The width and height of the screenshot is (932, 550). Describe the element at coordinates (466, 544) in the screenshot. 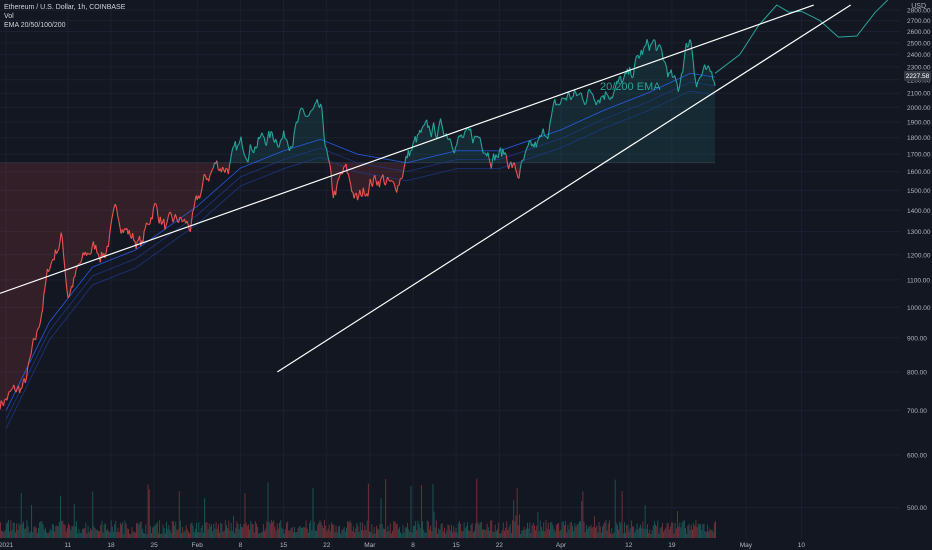

I see `x-axis: 2021 11 18 25 Feb 8 15 22 Mar 8 15 22 Apr 12 19 May 10` at that location.